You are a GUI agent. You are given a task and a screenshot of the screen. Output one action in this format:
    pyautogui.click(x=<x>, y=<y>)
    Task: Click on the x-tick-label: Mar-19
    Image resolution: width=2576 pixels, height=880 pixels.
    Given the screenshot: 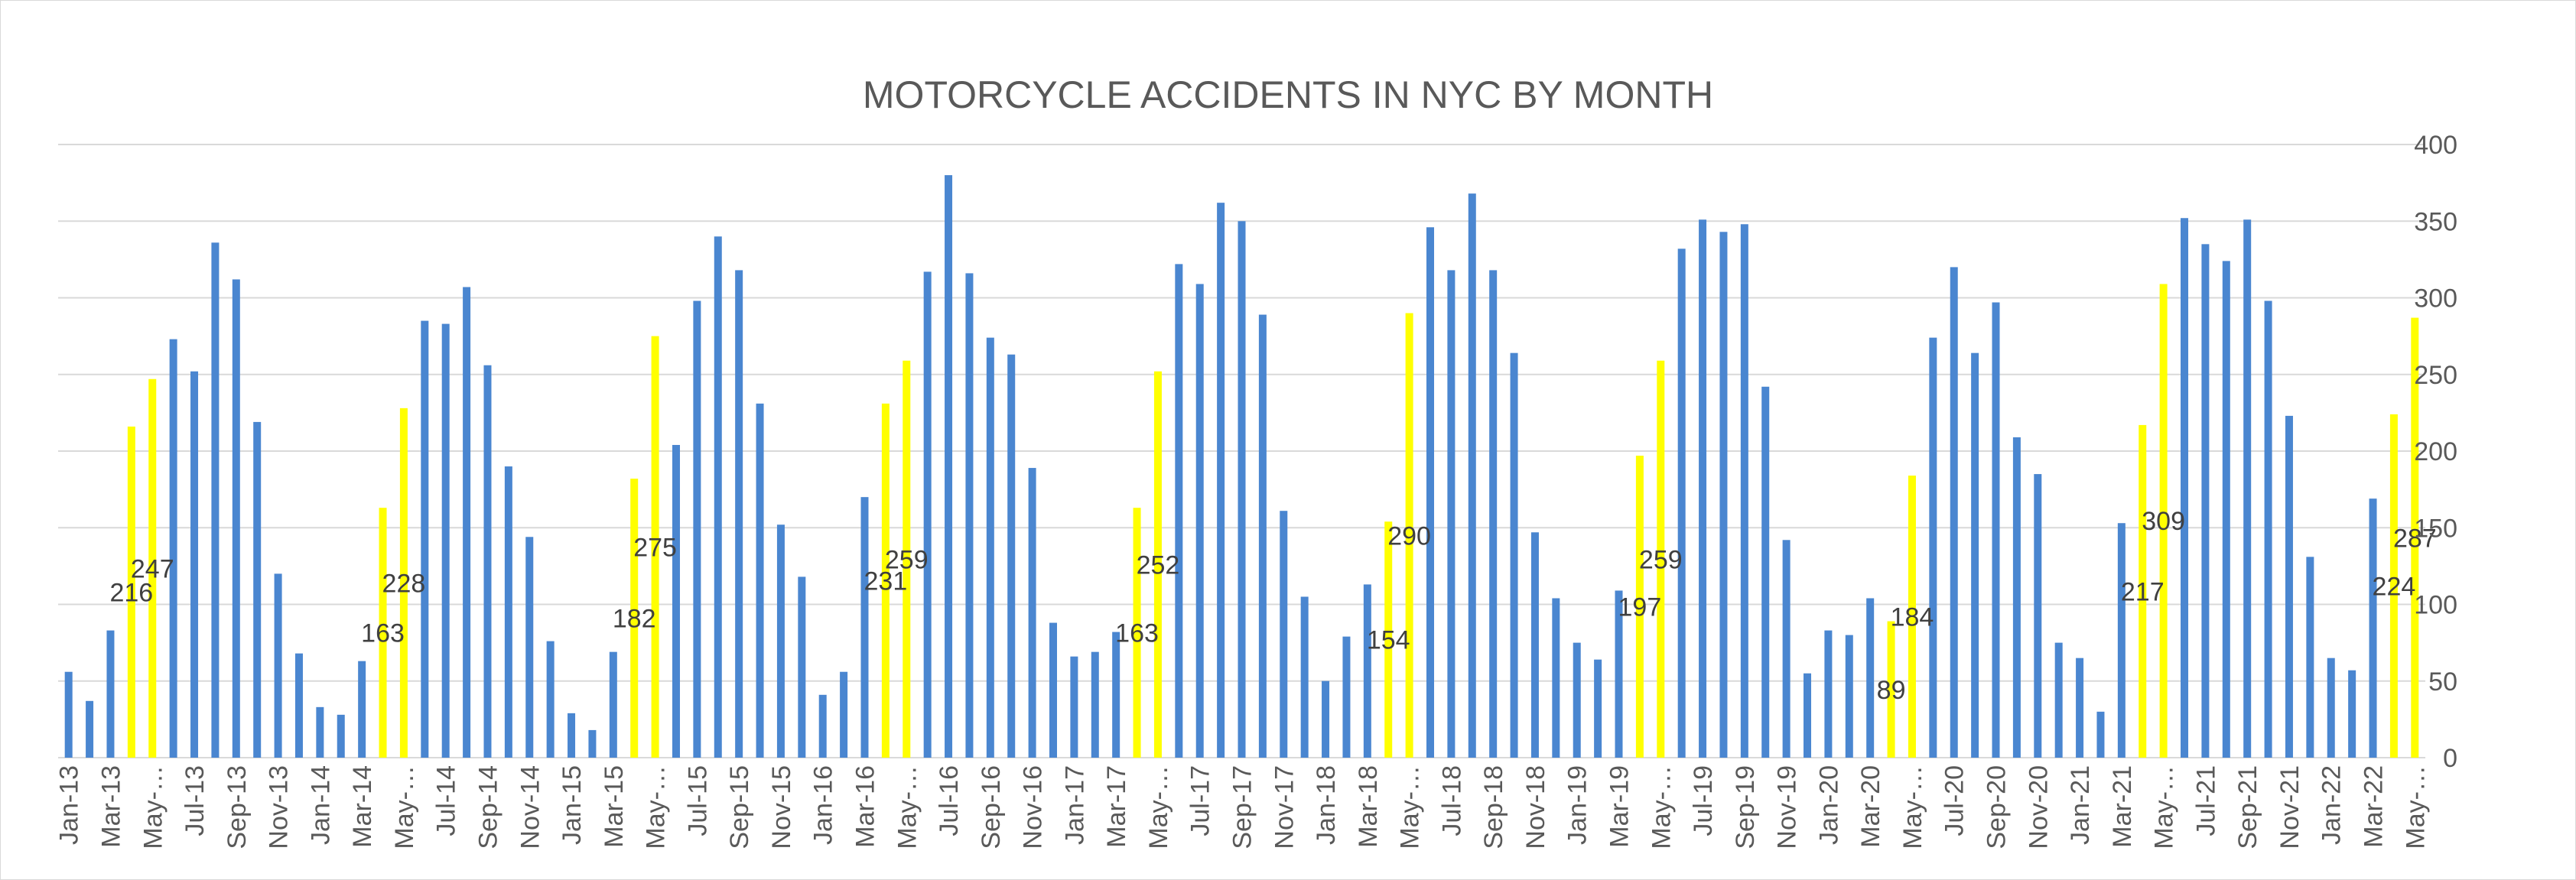 What is the action you would take?
    pyautogui.click(x=1619, y=806)
    